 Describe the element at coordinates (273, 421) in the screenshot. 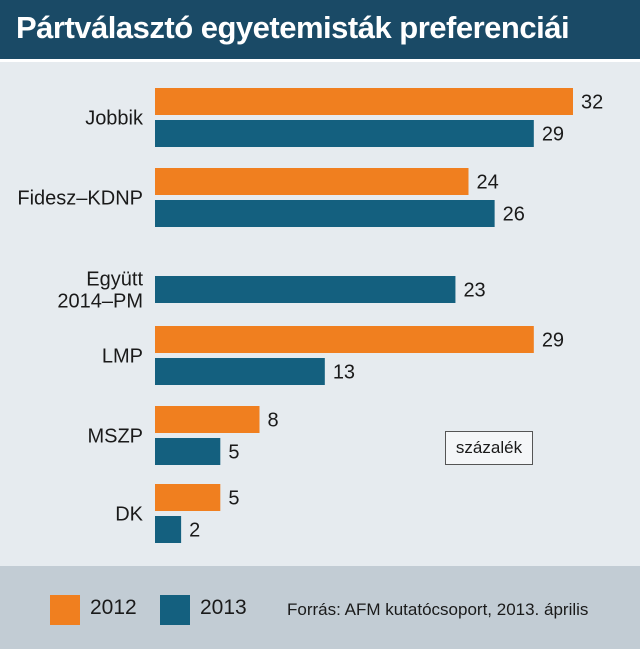

I see `data-label-mszp-2012: 8` at that location.